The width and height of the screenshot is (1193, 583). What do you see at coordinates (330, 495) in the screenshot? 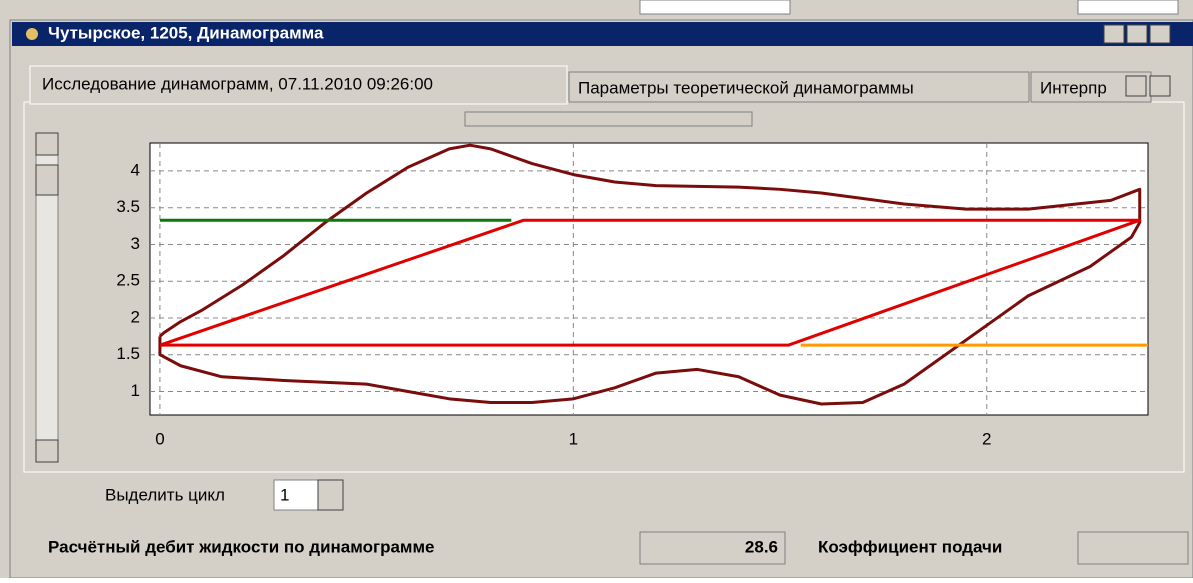
I see `cycle-spinner` at bounding box center [330, 495].